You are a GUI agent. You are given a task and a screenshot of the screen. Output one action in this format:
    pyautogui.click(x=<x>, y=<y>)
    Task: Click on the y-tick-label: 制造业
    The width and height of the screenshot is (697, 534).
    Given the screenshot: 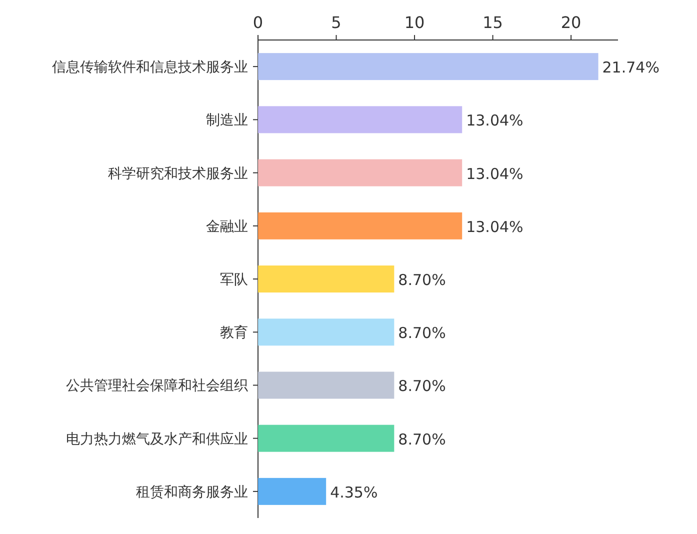 What is the action you would take?
    pyautogui.click(x=227, y=120)
    